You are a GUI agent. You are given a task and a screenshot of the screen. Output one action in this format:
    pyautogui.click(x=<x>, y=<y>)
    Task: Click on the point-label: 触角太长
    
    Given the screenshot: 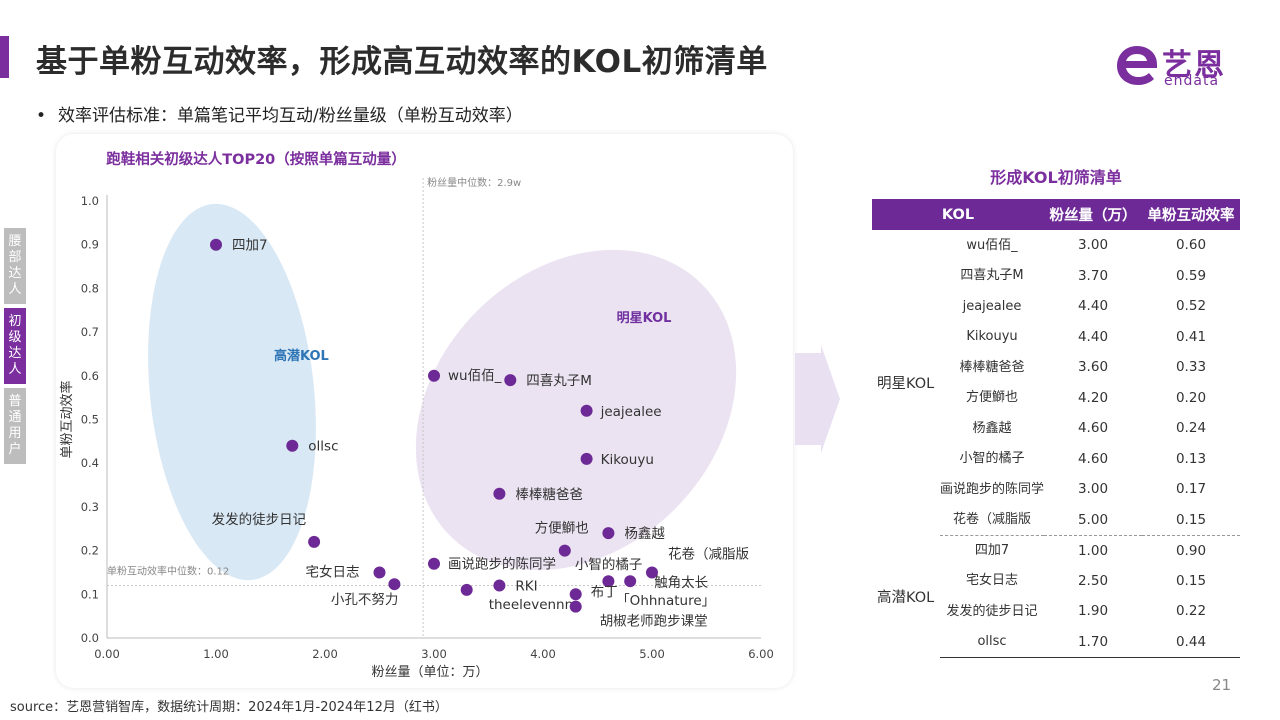 What is the action you would take?
    pyautogui.click(x=681, y=583)
    